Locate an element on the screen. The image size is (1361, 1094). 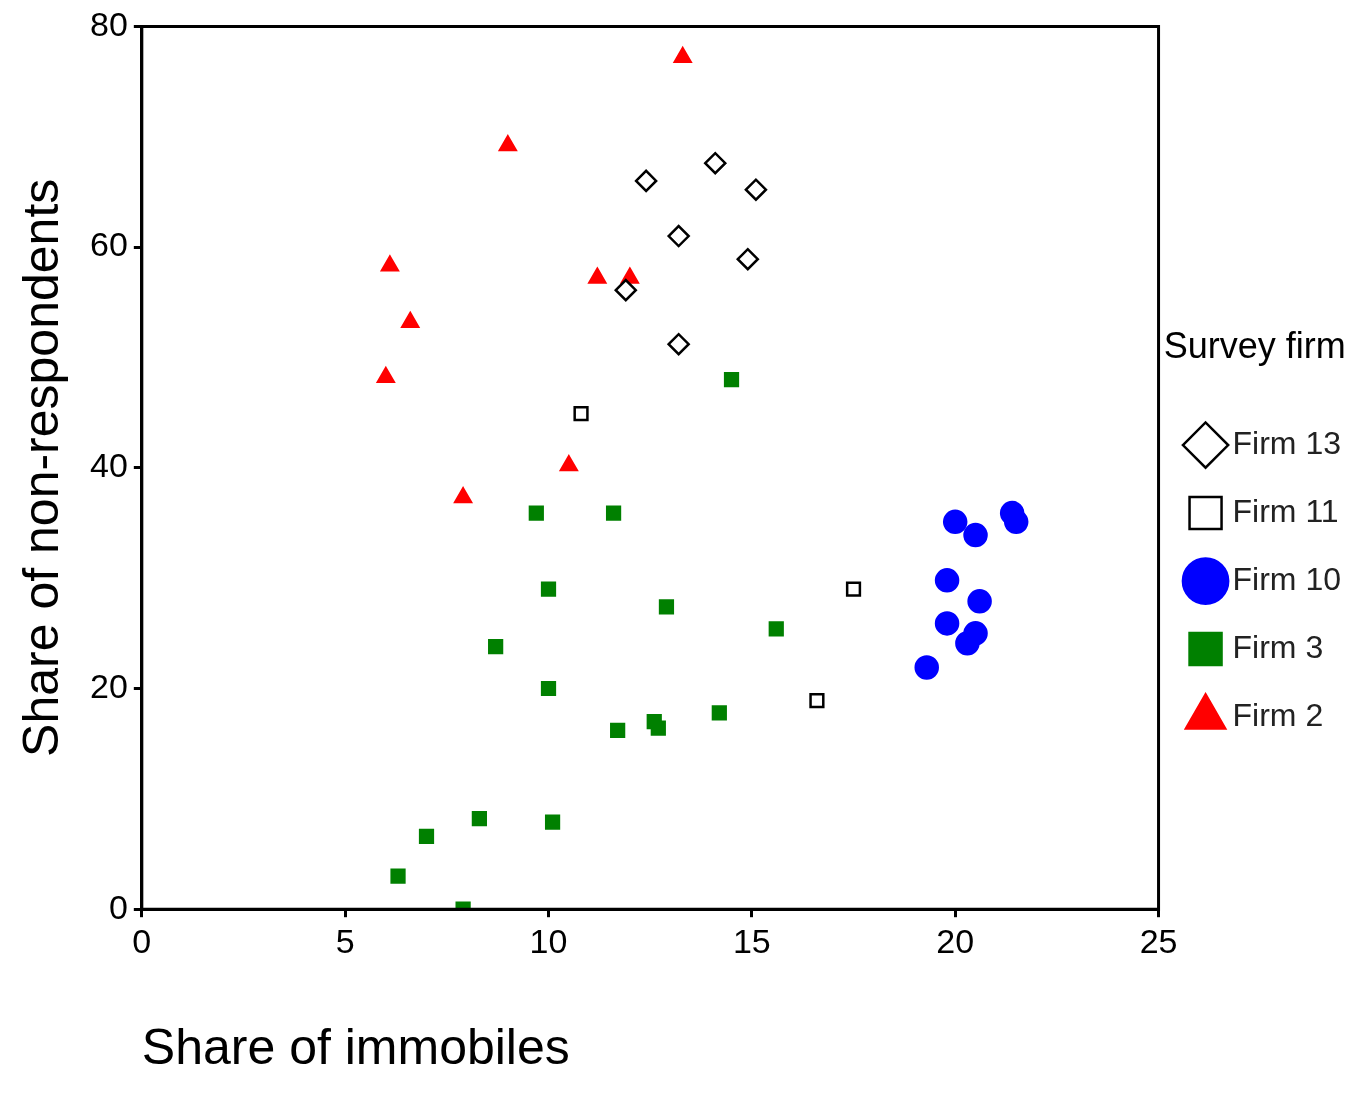
x-tick-label: 5 is located at coordinates (345, 940).